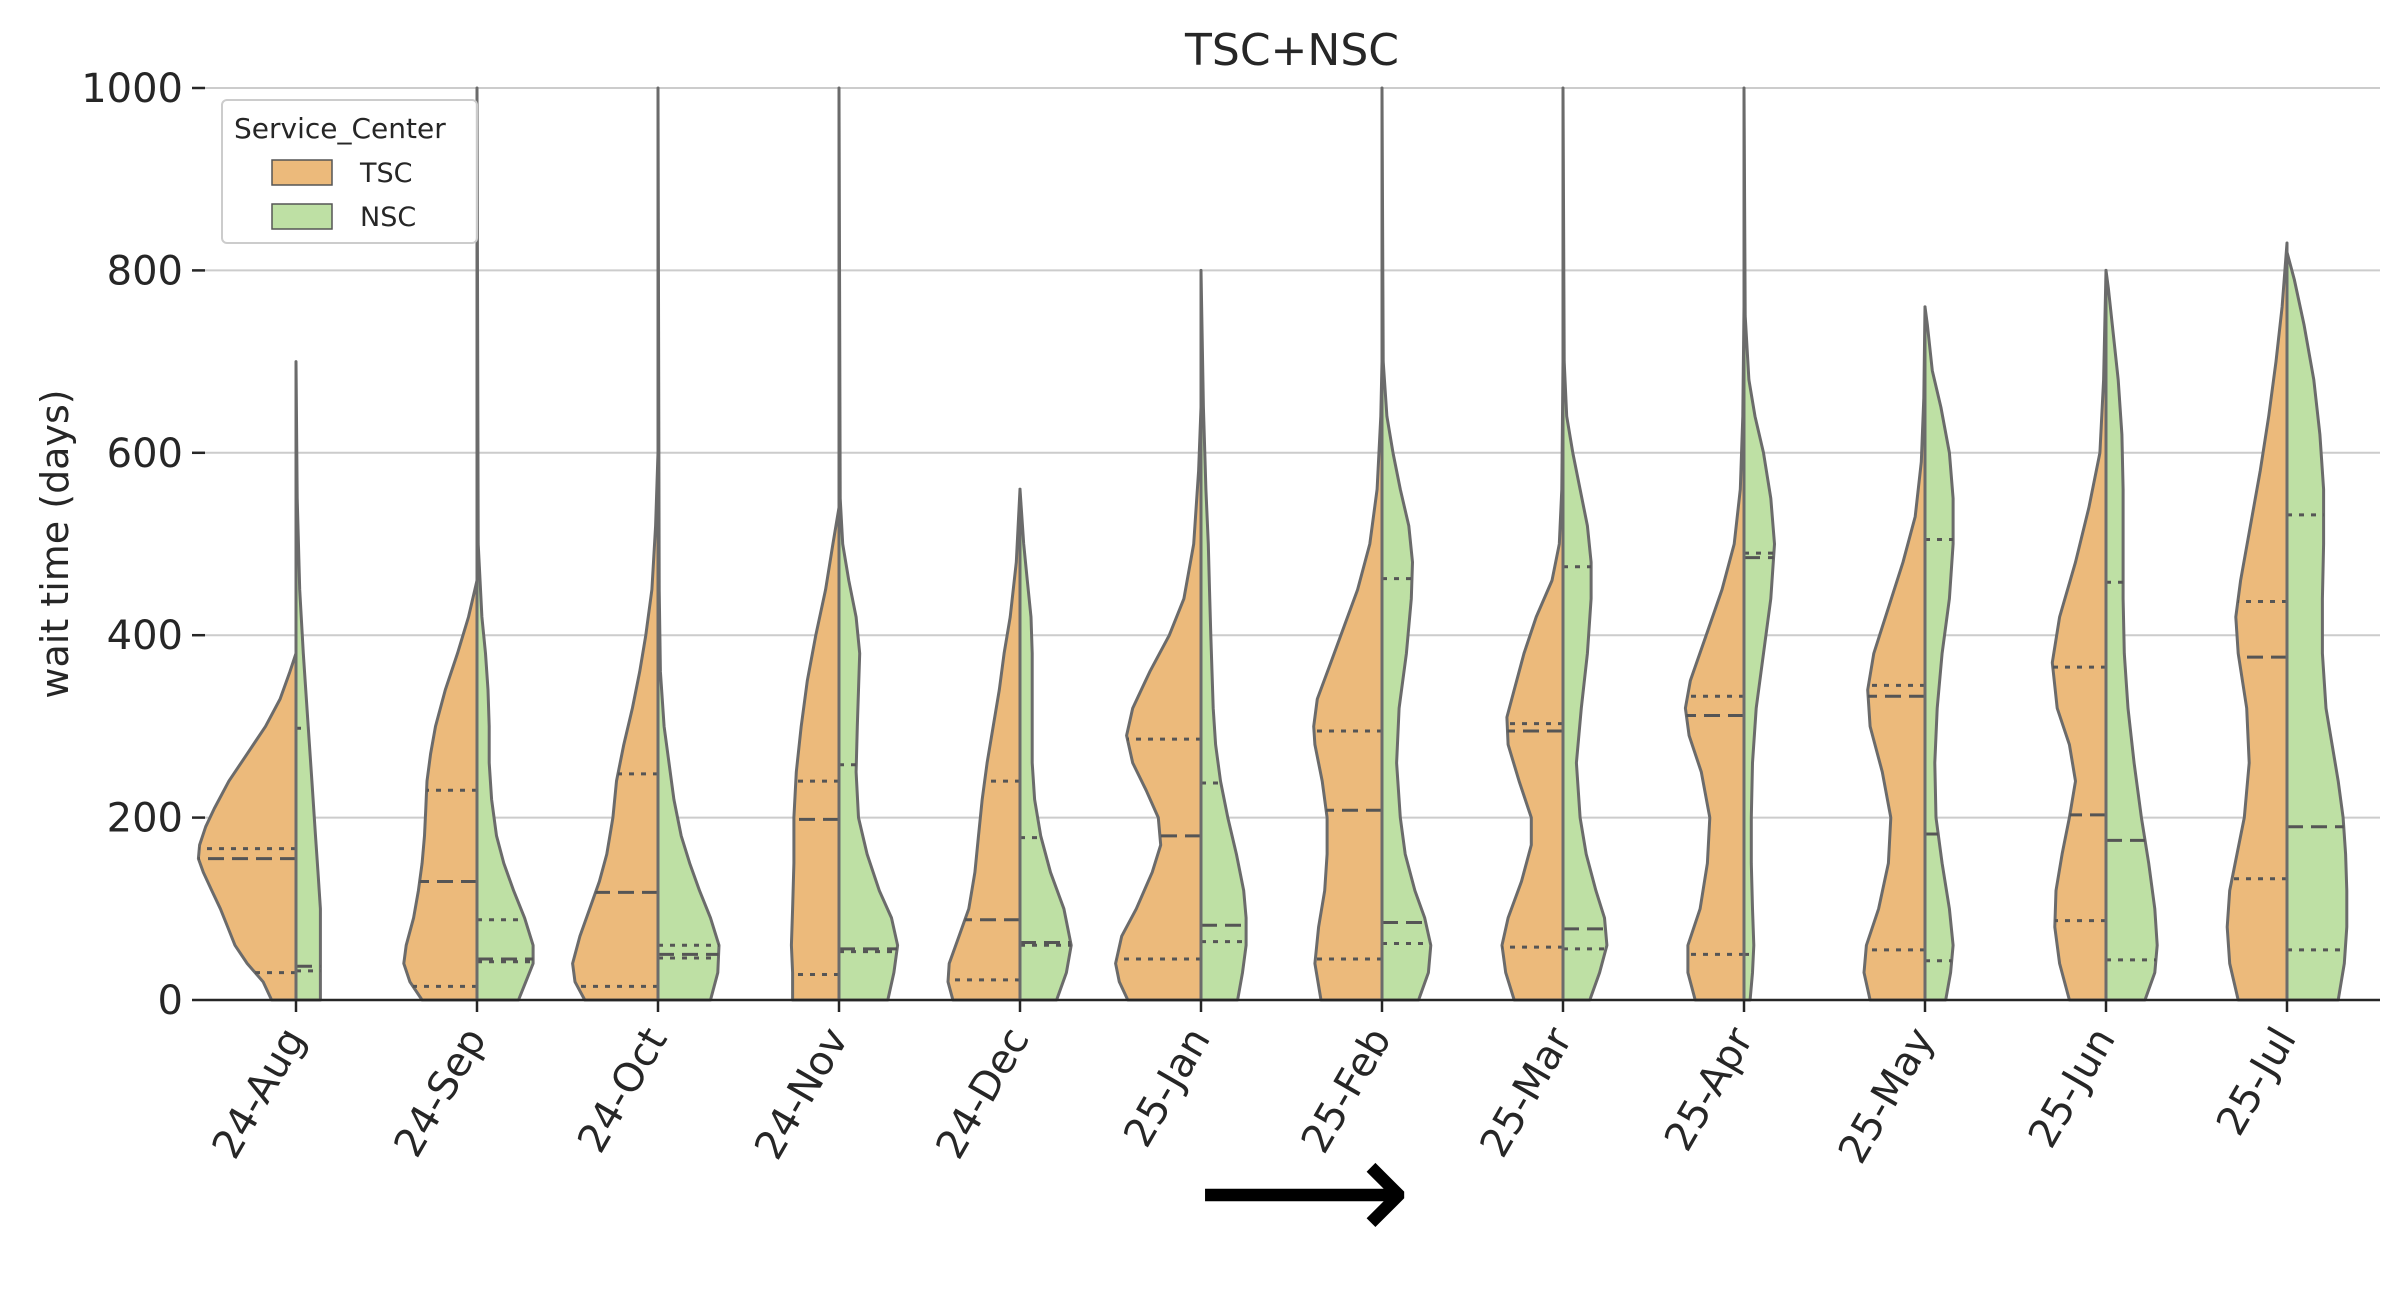 This screenshot has height=1300, width=2400. What do you see at coordinates (440, 1092) in the screenshot?
I see `x-tick-label: 24-Sep` at bounding box center [440, 1092].